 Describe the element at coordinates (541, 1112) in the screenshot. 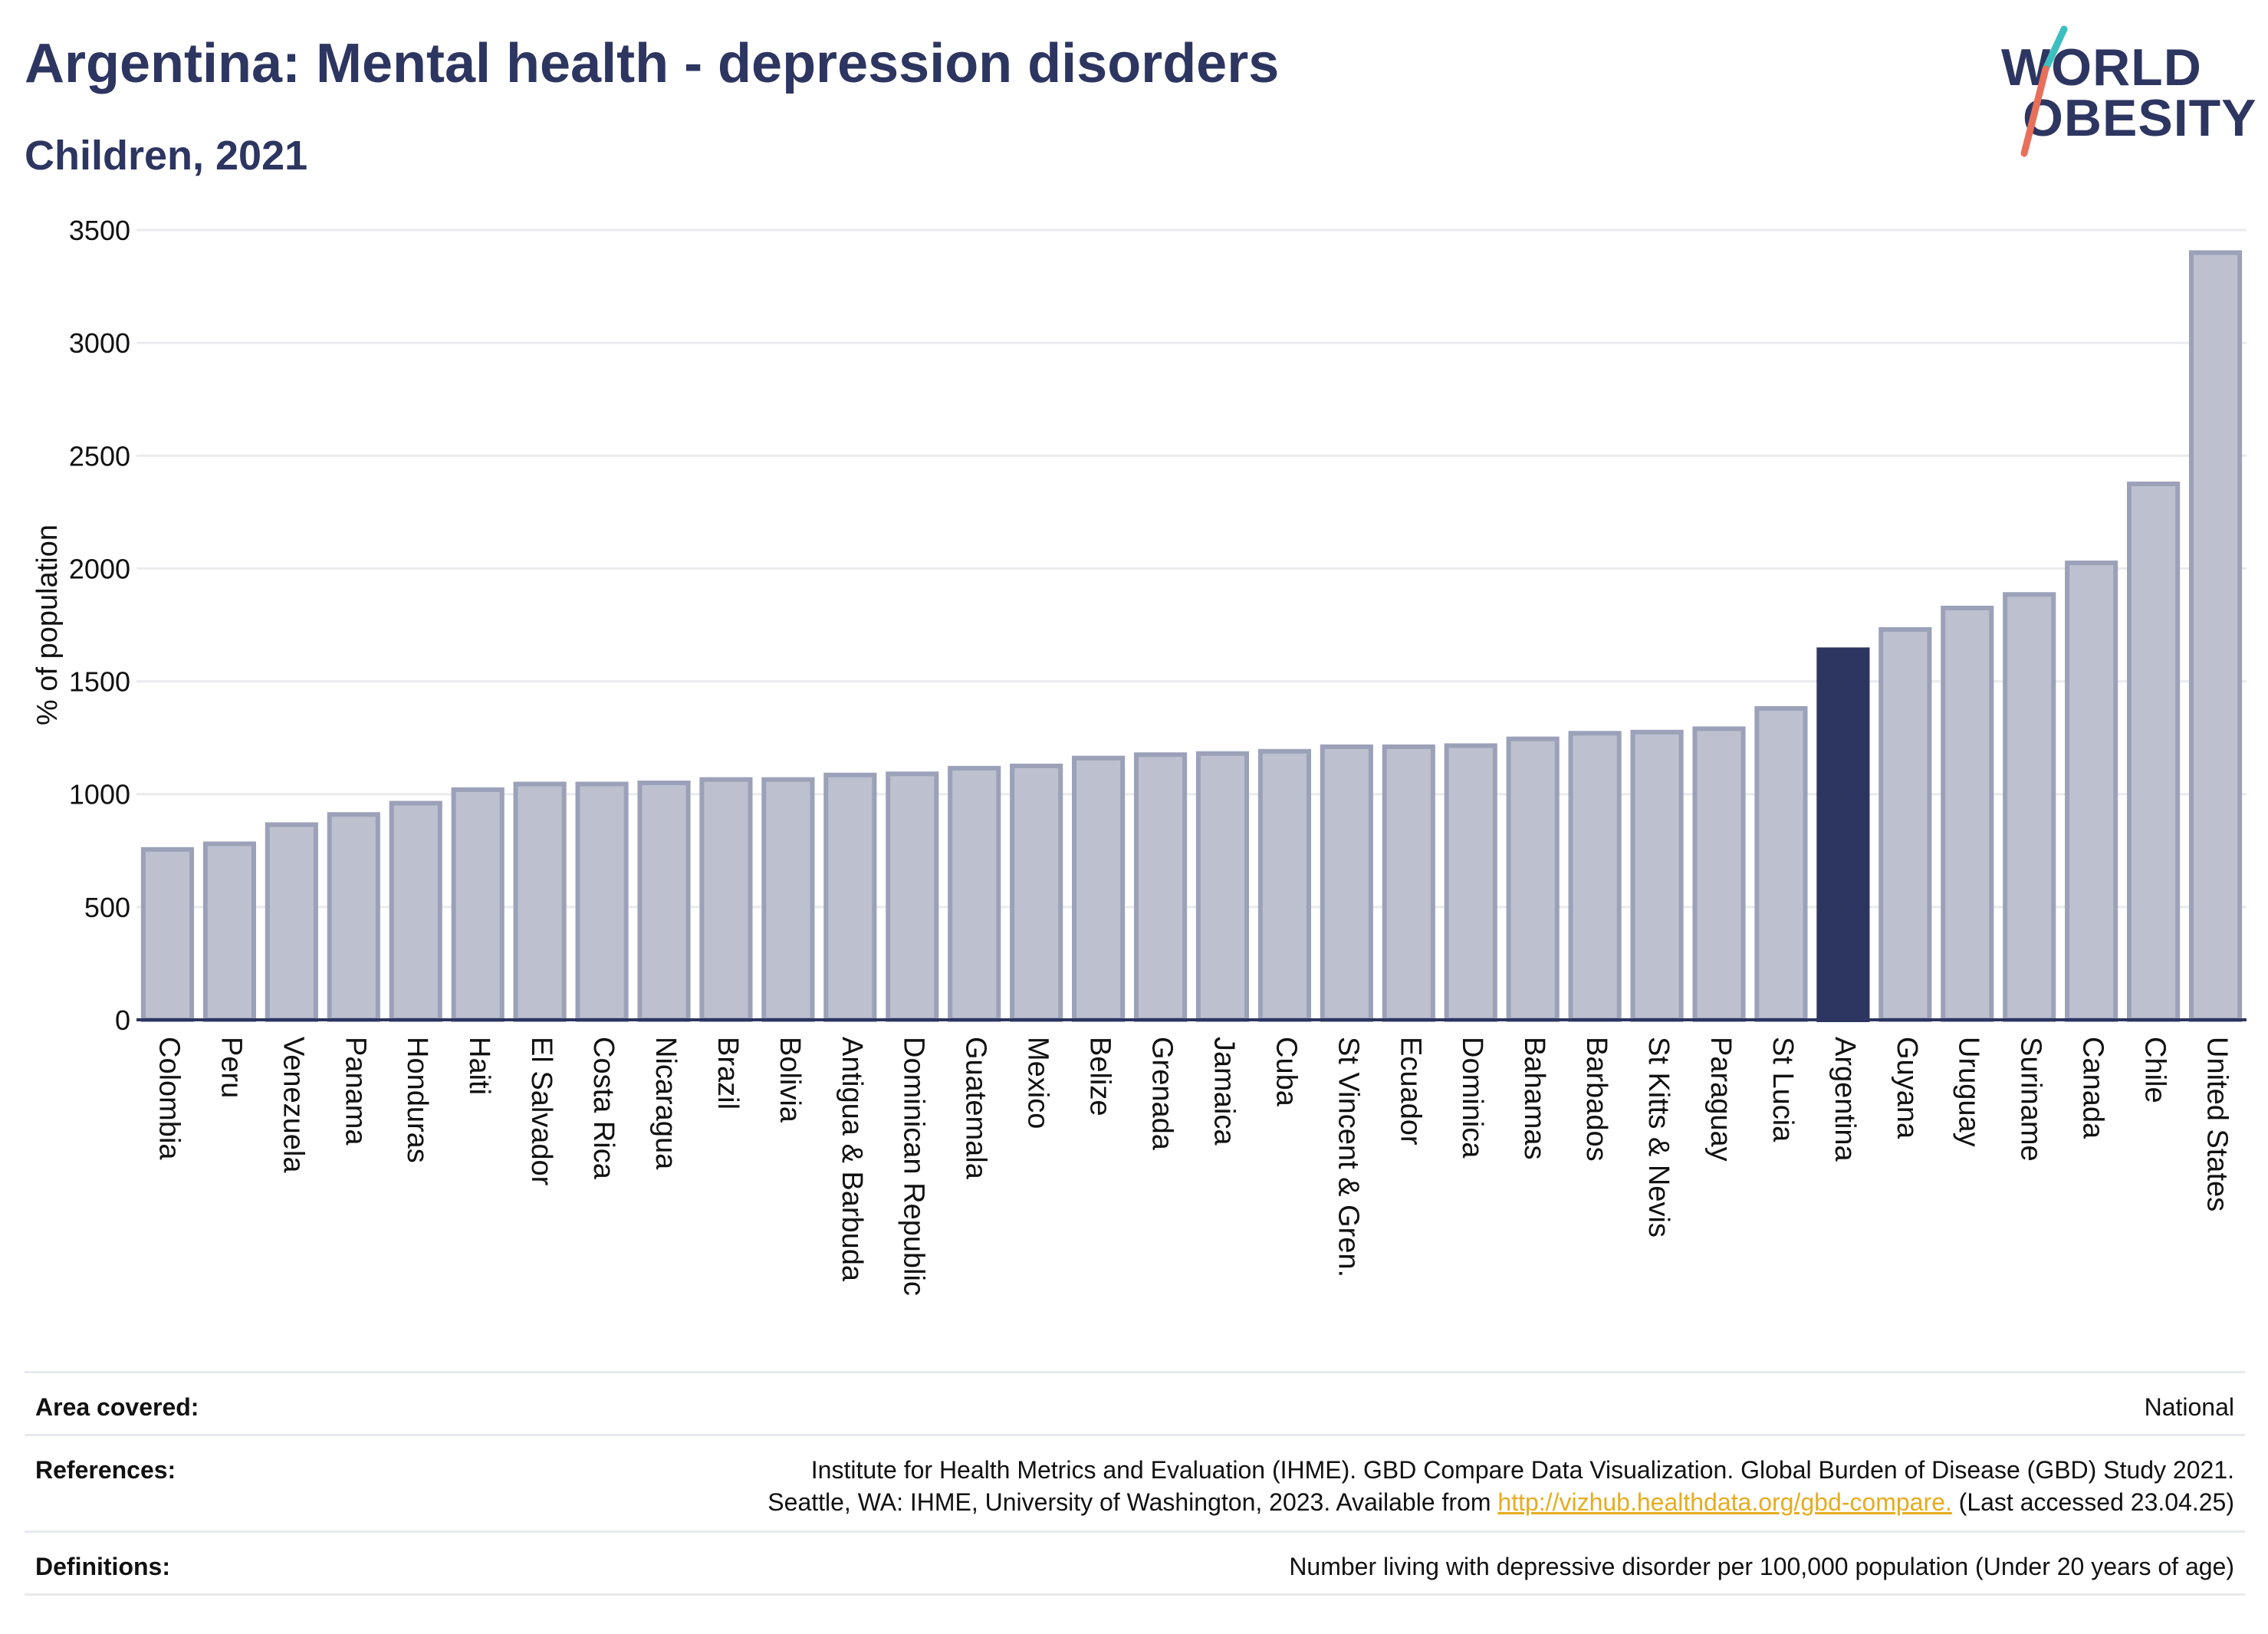

I see `x-tick-label: El Salvador` at that location.